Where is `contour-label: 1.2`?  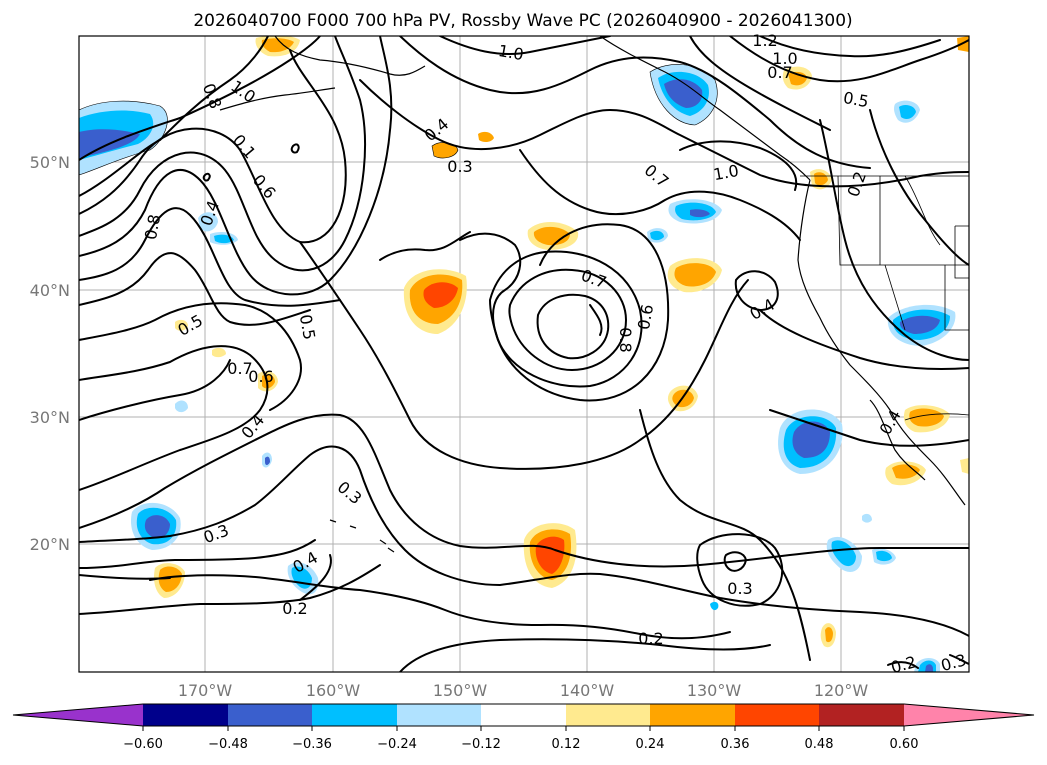 contour-label: 1.2 is located at coordinates (764, 40).